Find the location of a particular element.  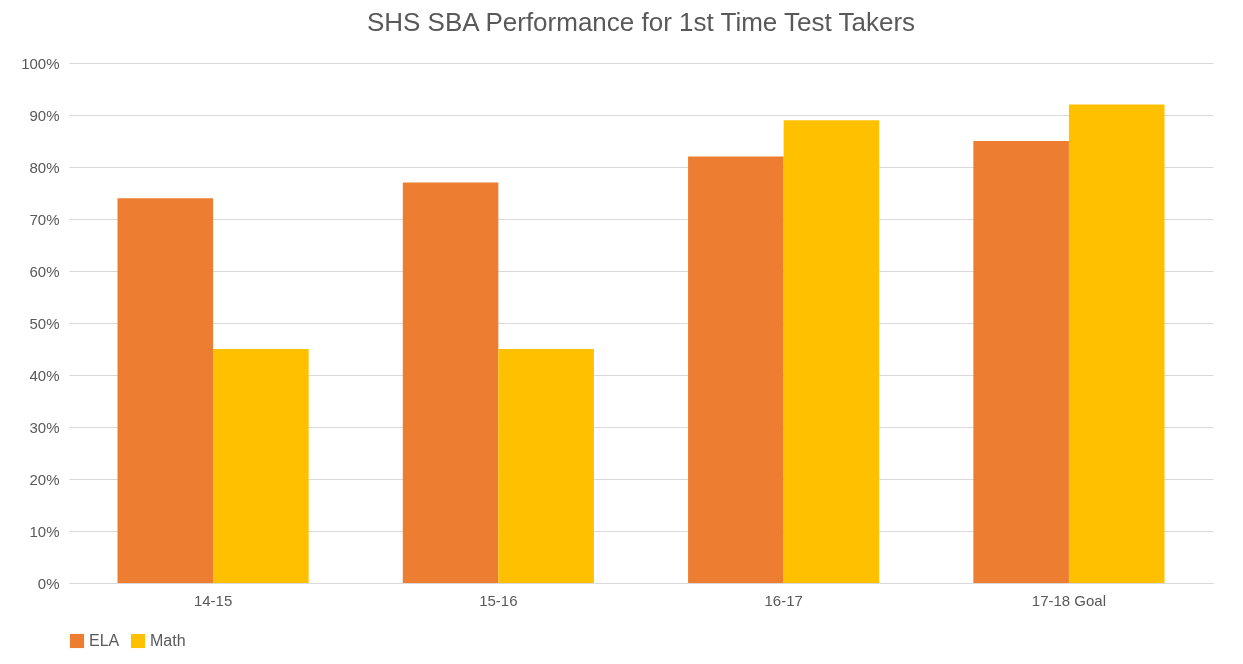

chart-title: SHS SBA Performance for 1st Time Test Takers is located at coordinates (641, 22).